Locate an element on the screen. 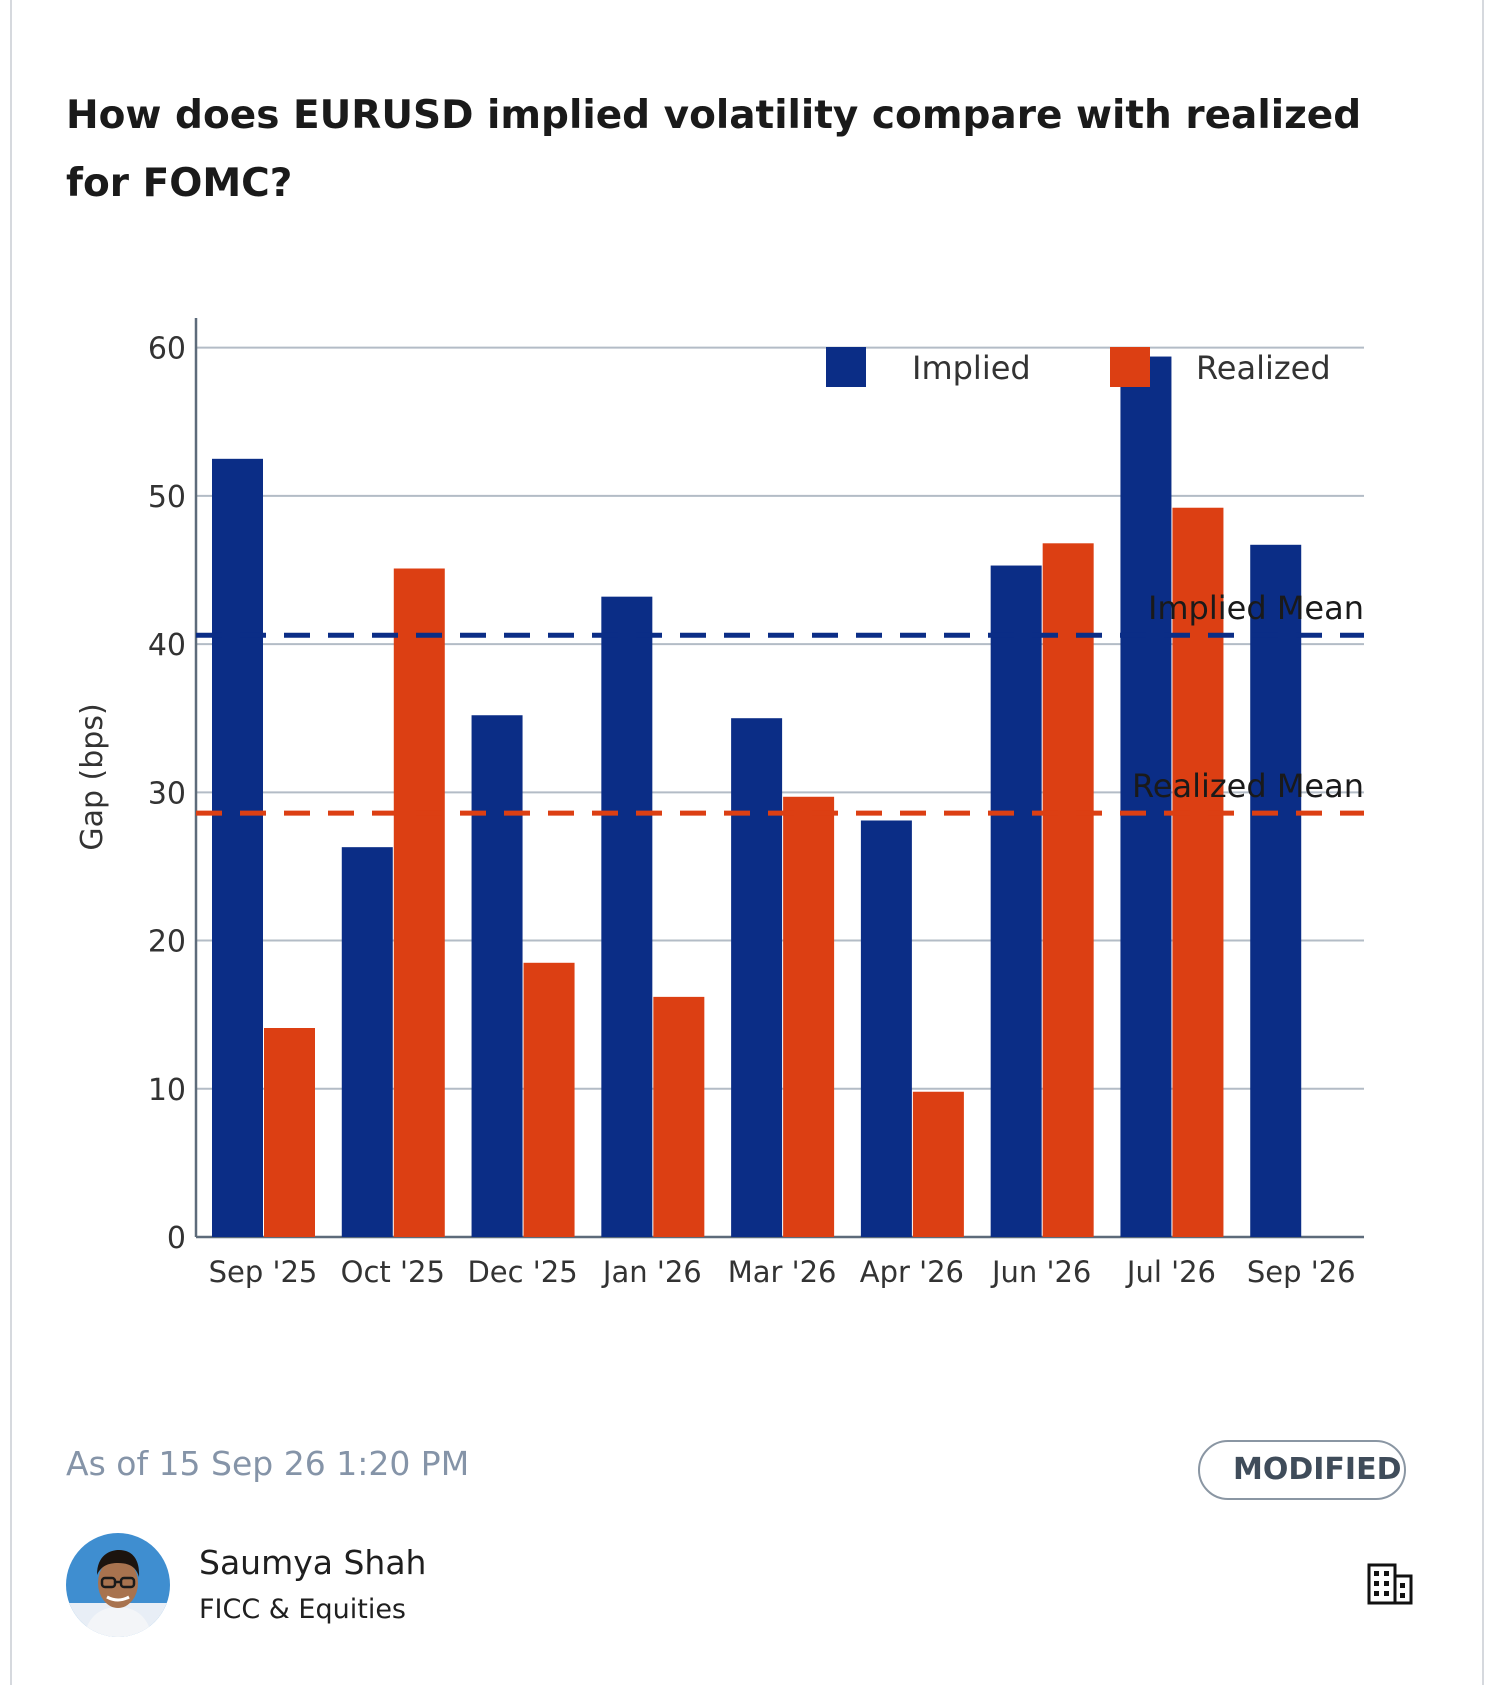 The height and width of the screenshot is (1685, 1487). author-name: Saumya Shah is located at coordinates (313, 1562).